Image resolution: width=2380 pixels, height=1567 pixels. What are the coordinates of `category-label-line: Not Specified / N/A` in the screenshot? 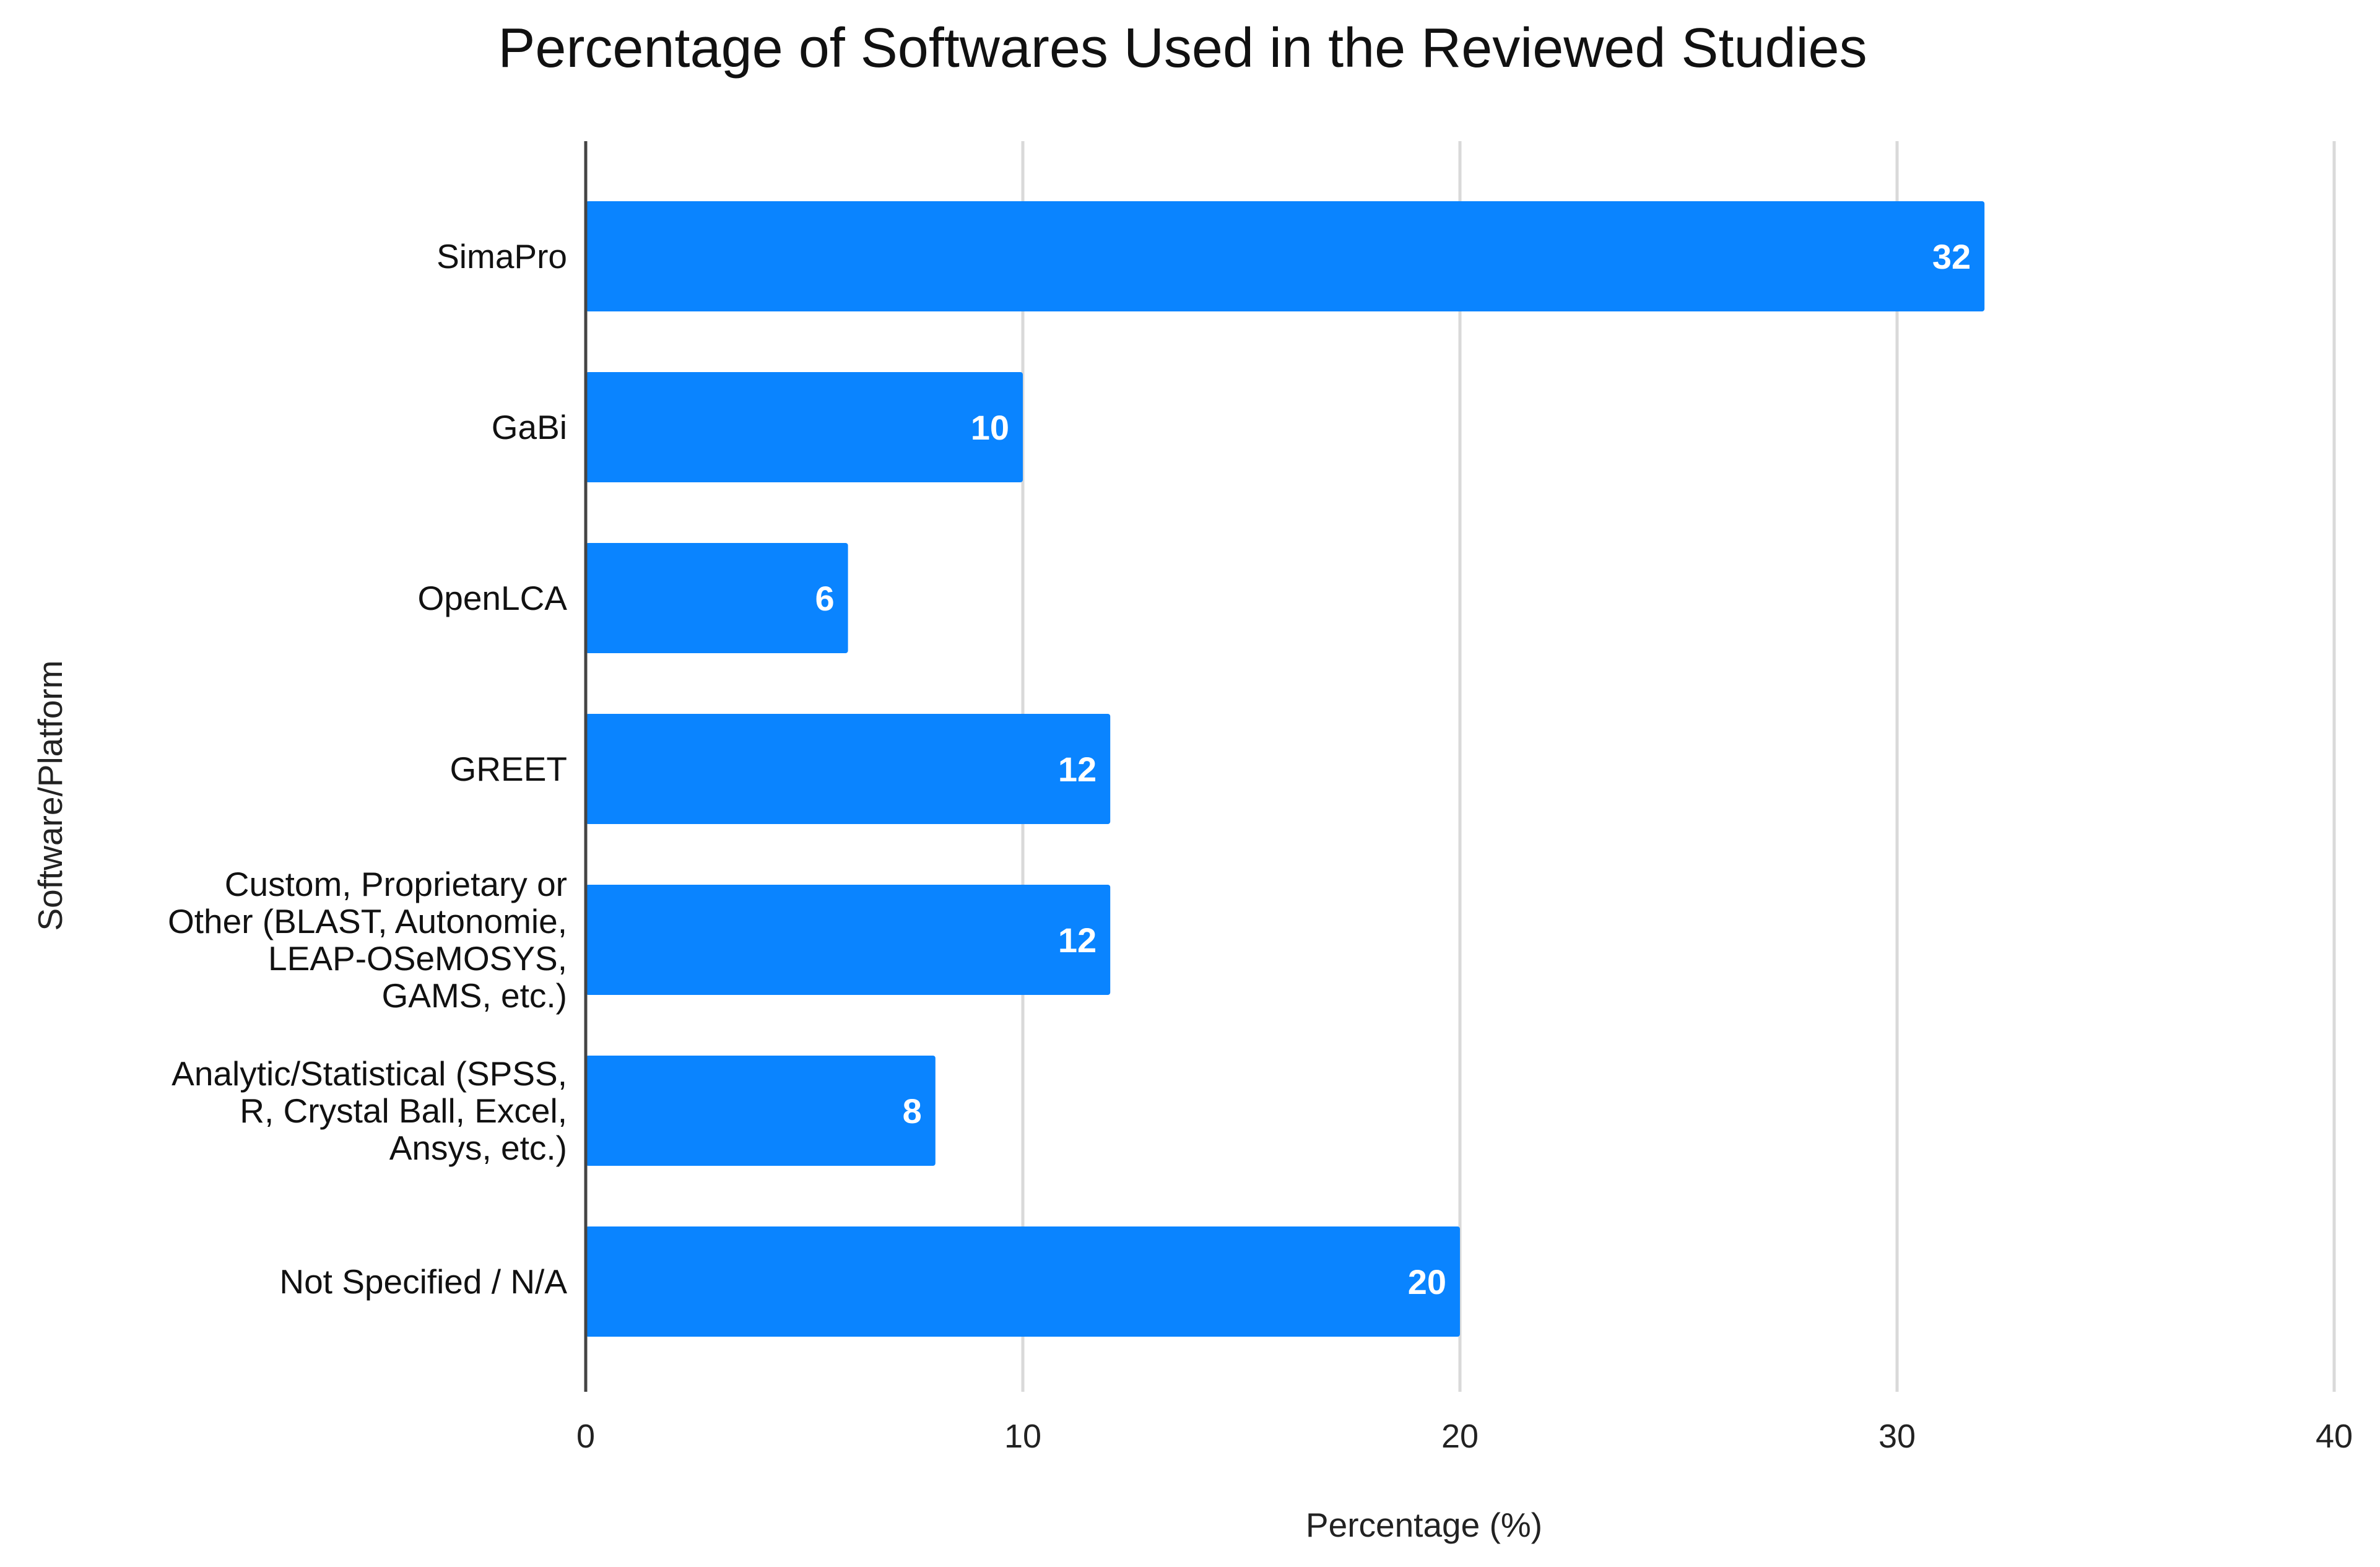 It's located at (423, 1282).